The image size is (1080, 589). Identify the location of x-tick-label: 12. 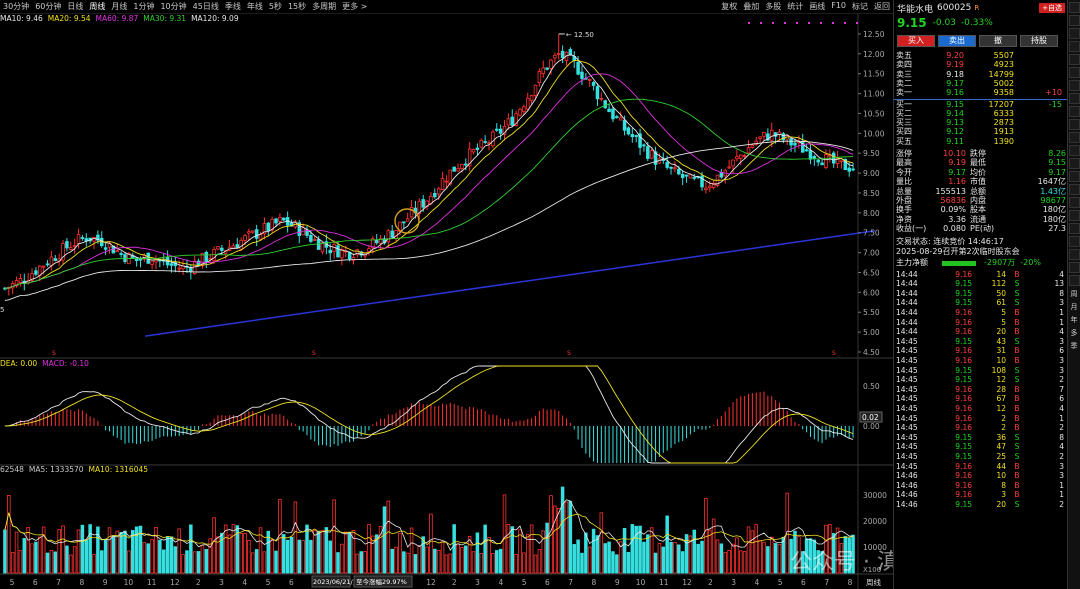
(175, 582).